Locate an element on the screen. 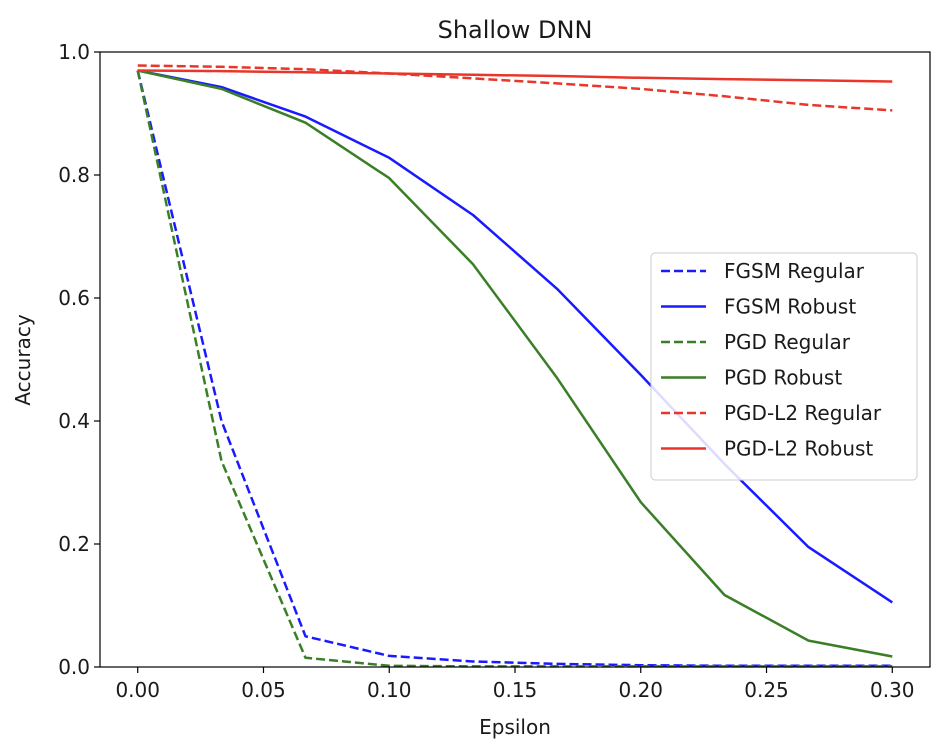 The height and width of the screenshot is (750, 942). legend-box is located at coordinates (784, 366).